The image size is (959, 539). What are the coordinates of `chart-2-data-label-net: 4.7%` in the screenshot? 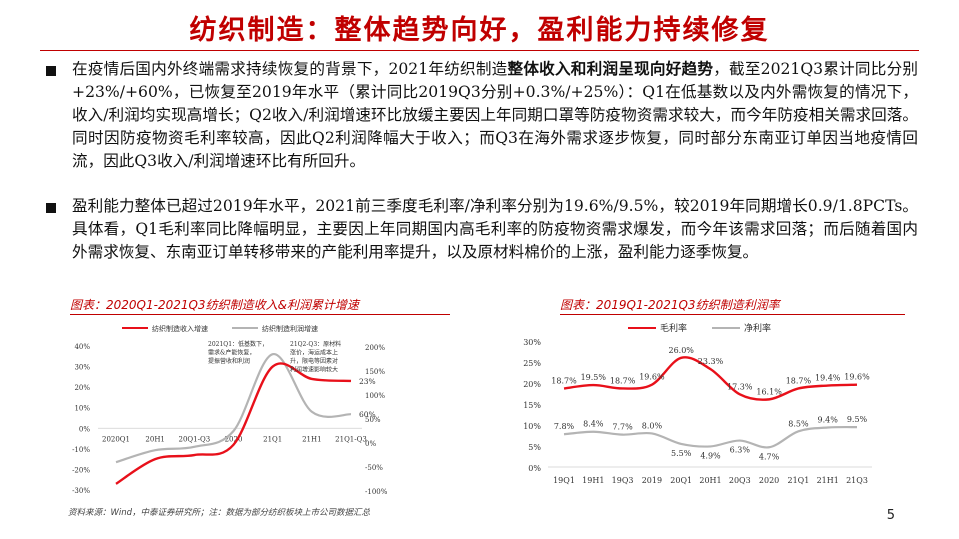 It's located at (769, 456).